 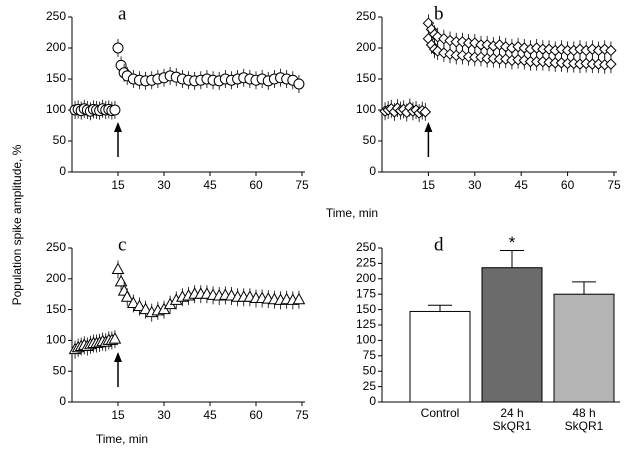 I want to click on y-tick-label: 75, so click(x=370, y=355).